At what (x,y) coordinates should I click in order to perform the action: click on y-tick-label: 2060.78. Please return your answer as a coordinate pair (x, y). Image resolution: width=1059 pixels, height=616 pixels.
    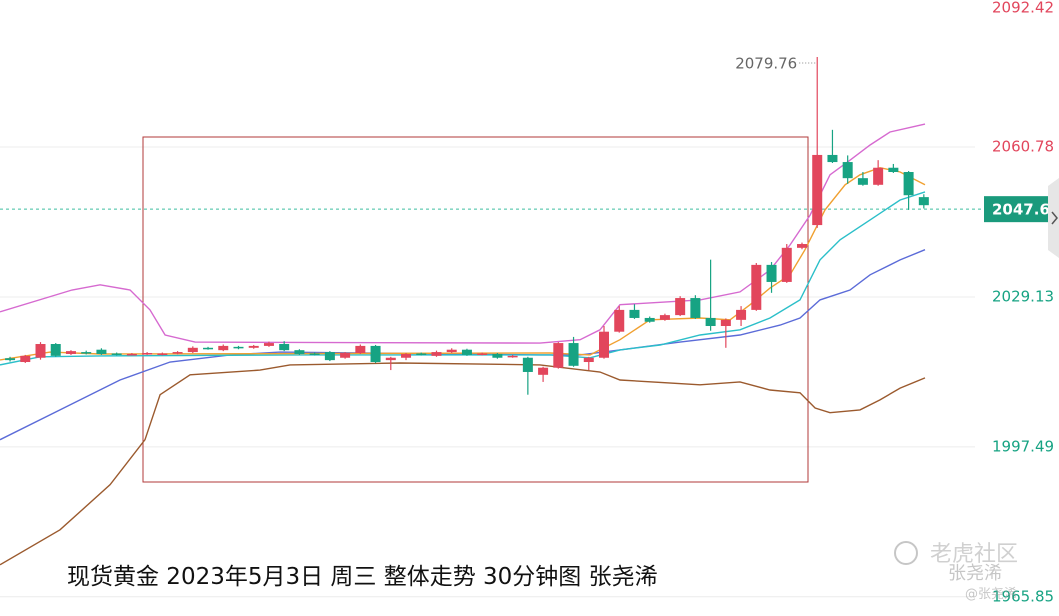
    Looking at the image, I should click on (1023, 146).